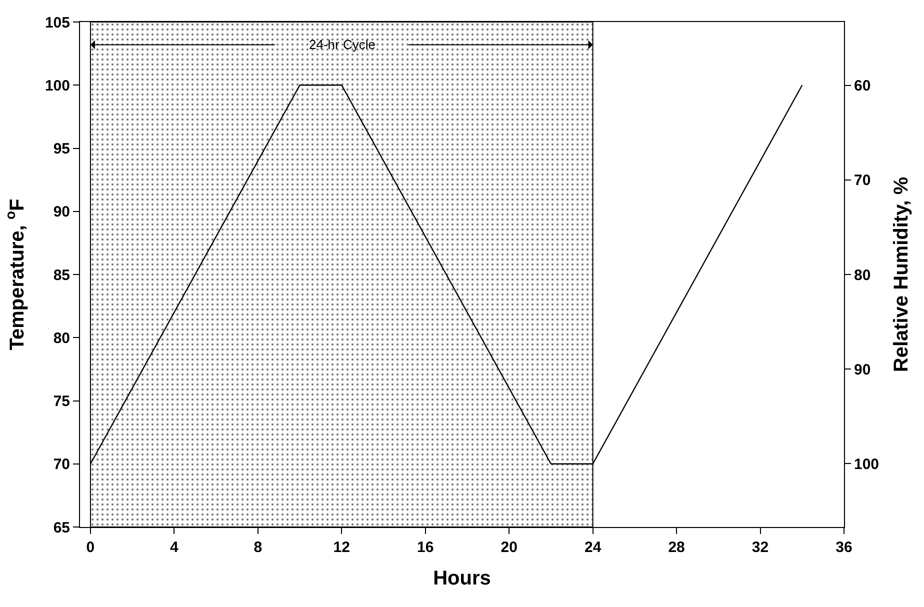 The image size is (924, 607). Describe the element at coordinates (593, 547) in the screenshot. I see `x-tick-label: 24` at that location.